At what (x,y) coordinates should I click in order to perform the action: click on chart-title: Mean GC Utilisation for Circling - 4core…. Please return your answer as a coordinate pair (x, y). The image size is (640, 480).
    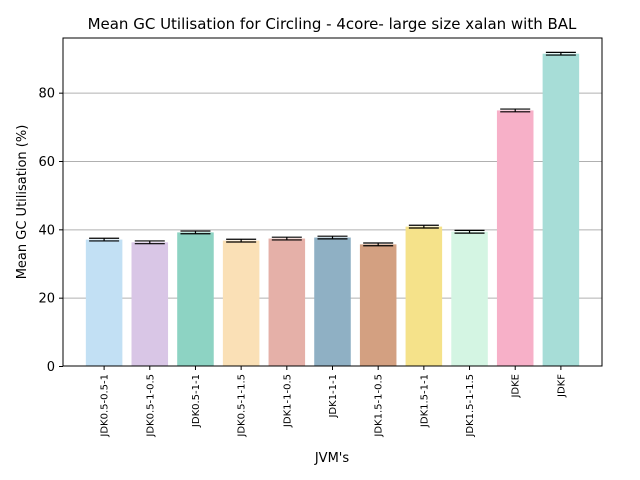
    Looking at the image, I should click on (332, 24).